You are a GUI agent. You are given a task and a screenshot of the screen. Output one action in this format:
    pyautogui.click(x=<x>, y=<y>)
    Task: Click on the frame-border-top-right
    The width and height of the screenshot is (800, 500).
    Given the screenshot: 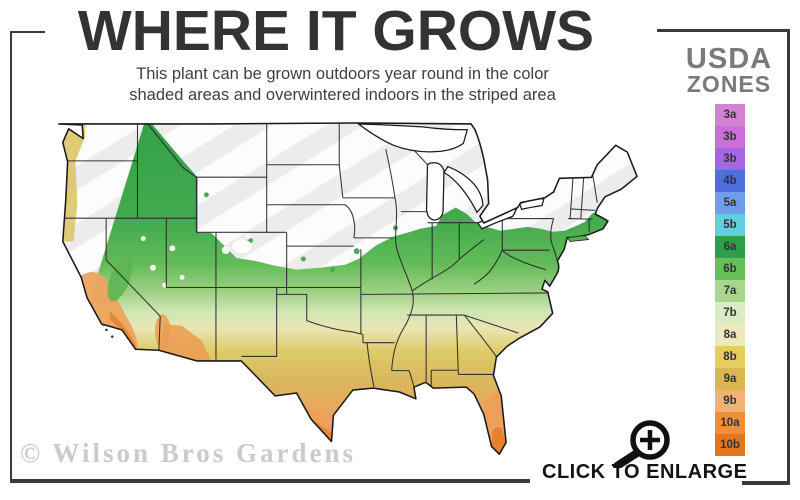 What is the action you would take?
    pyautogui.click(x=723, y=30)
    